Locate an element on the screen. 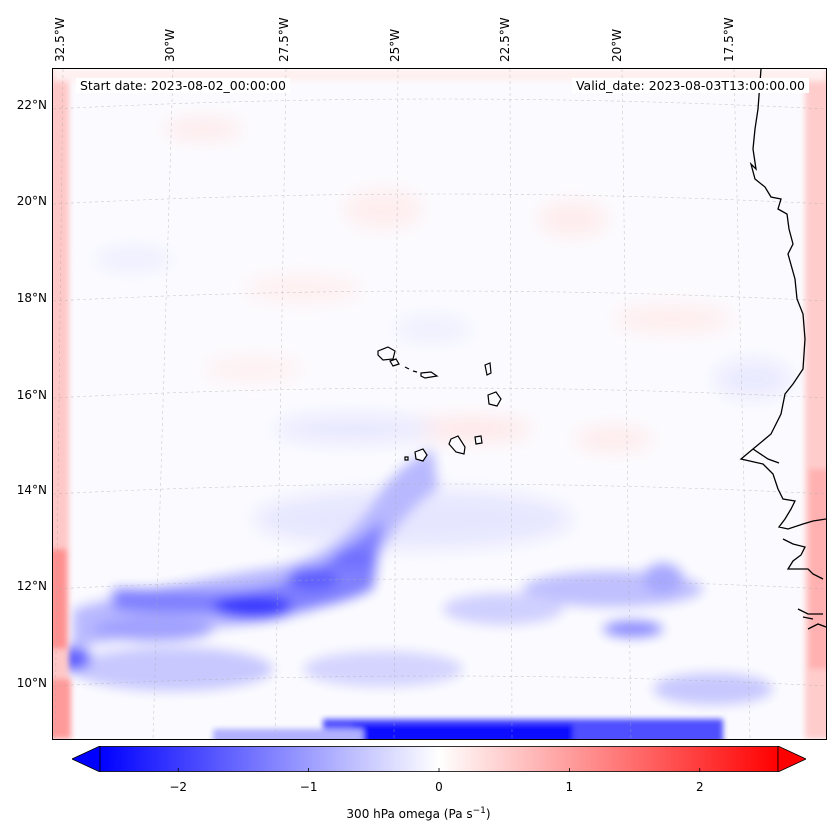 Image resolution: width=837 pixels, height=839 pixels. colorbar-title-prefix: 300 hPa omega (Pa s is located at coordinates (409, 814).